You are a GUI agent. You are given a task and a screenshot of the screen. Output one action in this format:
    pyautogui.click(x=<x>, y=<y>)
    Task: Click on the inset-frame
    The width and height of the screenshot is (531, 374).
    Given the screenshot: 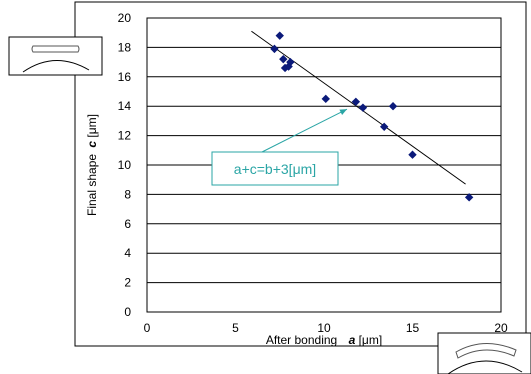 What is the action you would take?
    pyautogui.click(x=484, y=353)
    